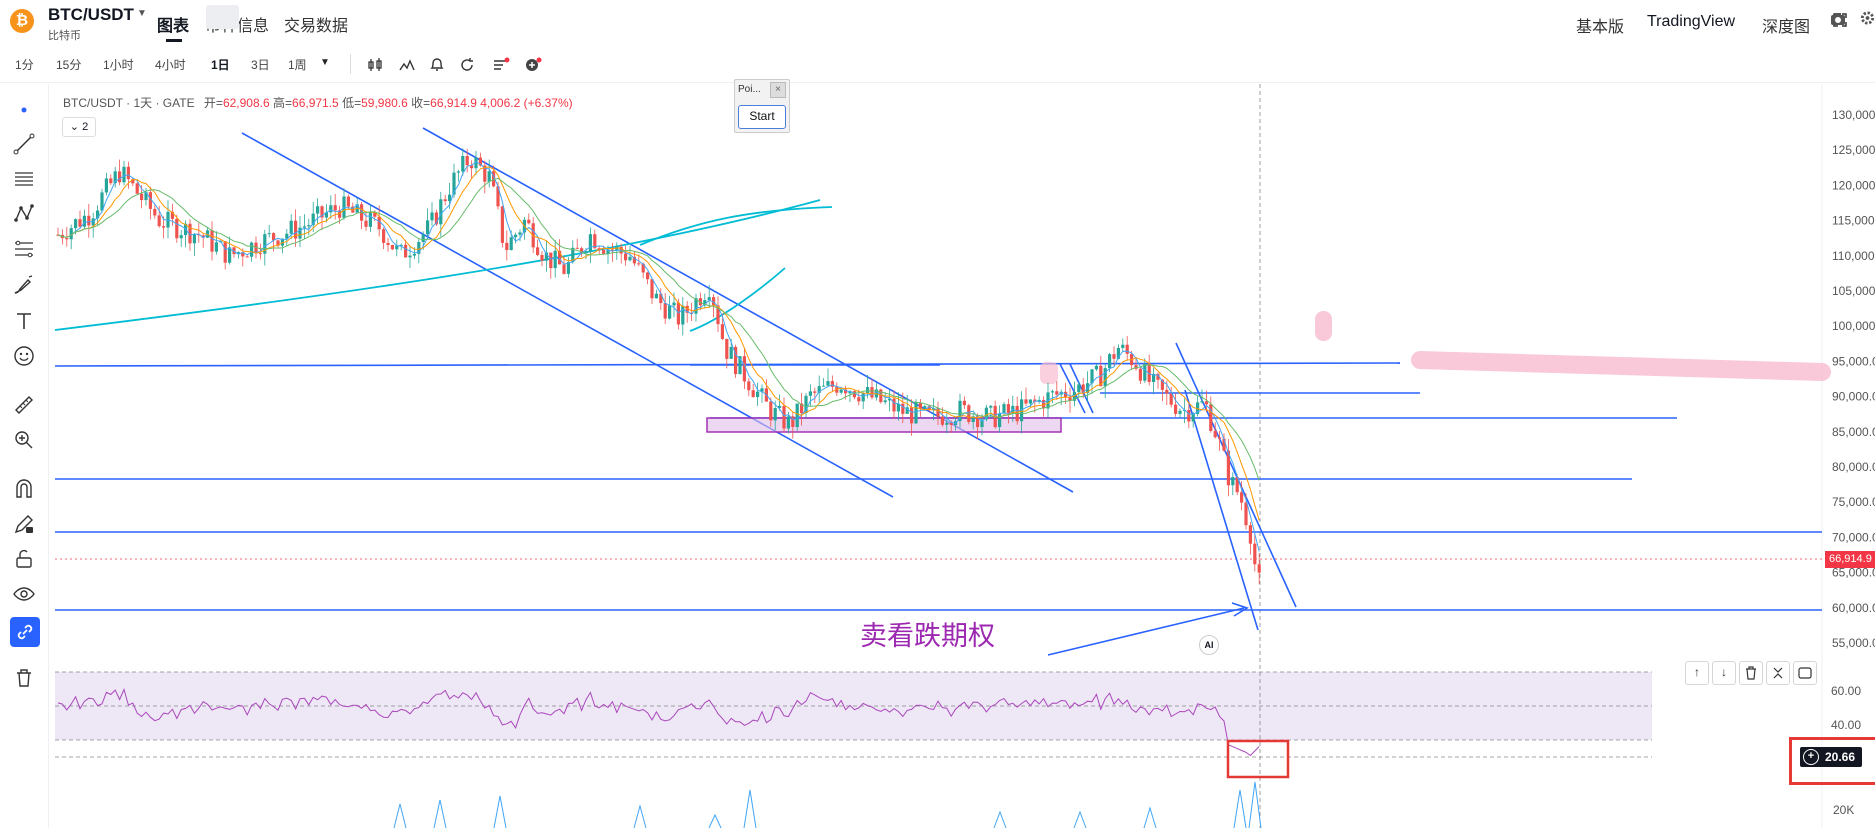  I want to click on camera-icon, so click(1838, 19).